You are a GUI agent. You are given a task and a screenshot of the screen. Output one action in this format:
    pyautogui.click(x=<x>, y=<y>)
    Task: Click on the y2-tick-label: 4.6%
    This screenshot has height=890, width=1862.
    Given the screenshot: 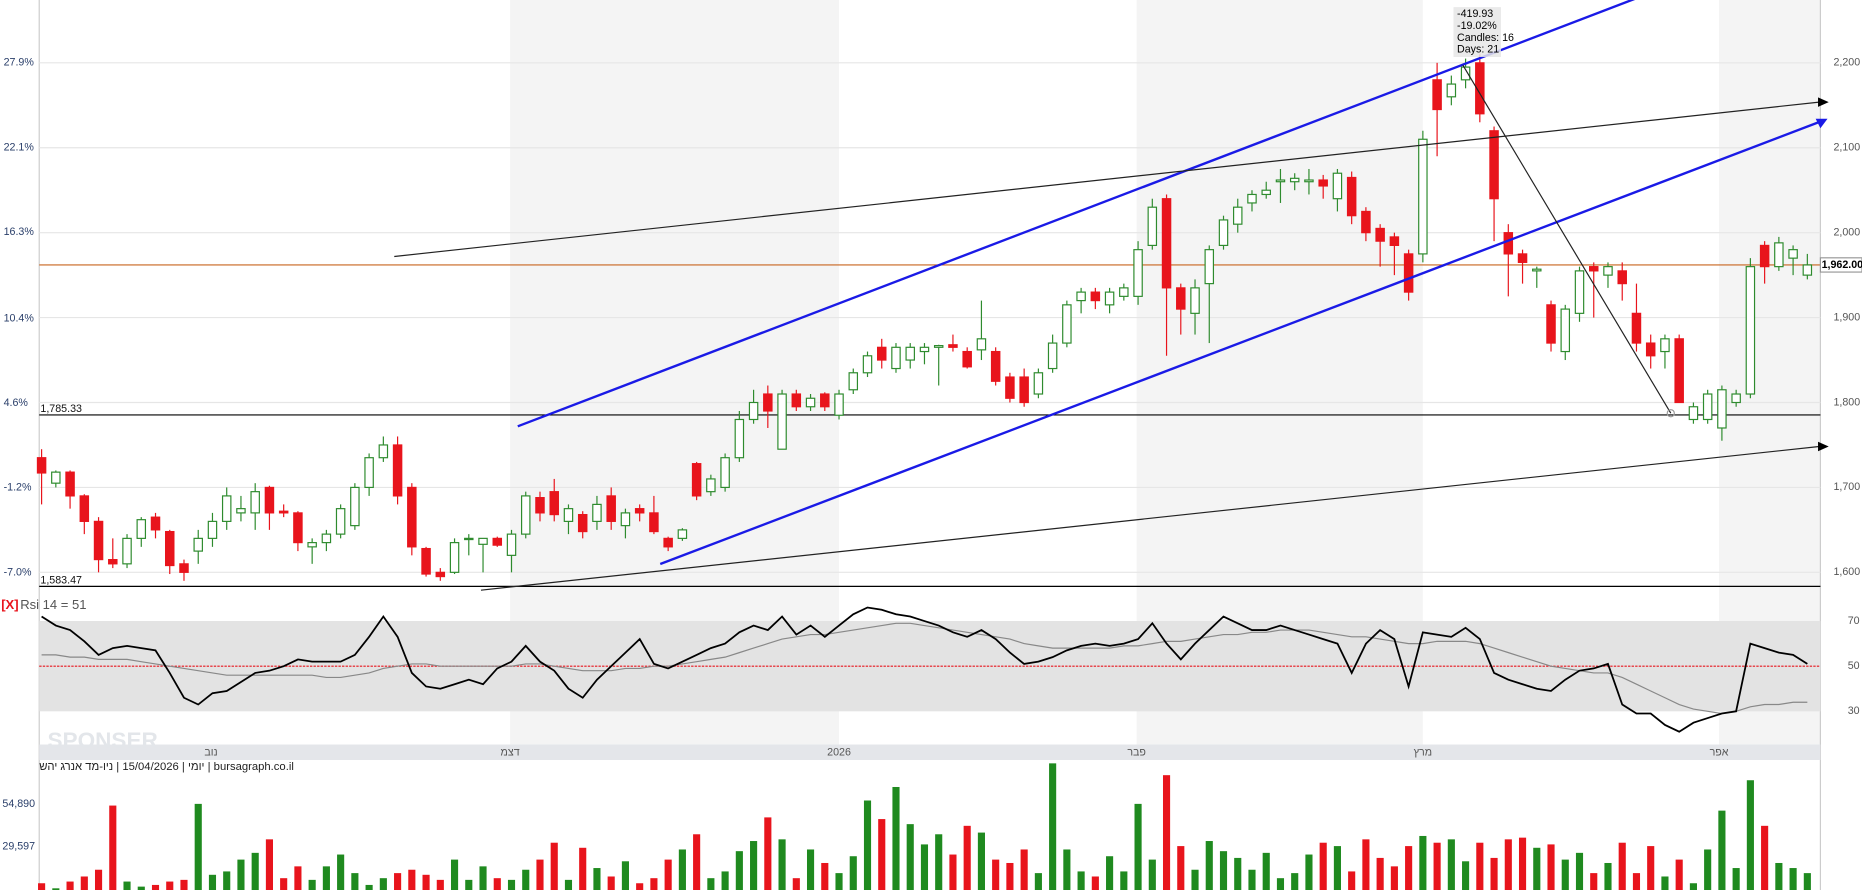 What is the action you would take?
    pyautogui.click(x=16, y=403)
    